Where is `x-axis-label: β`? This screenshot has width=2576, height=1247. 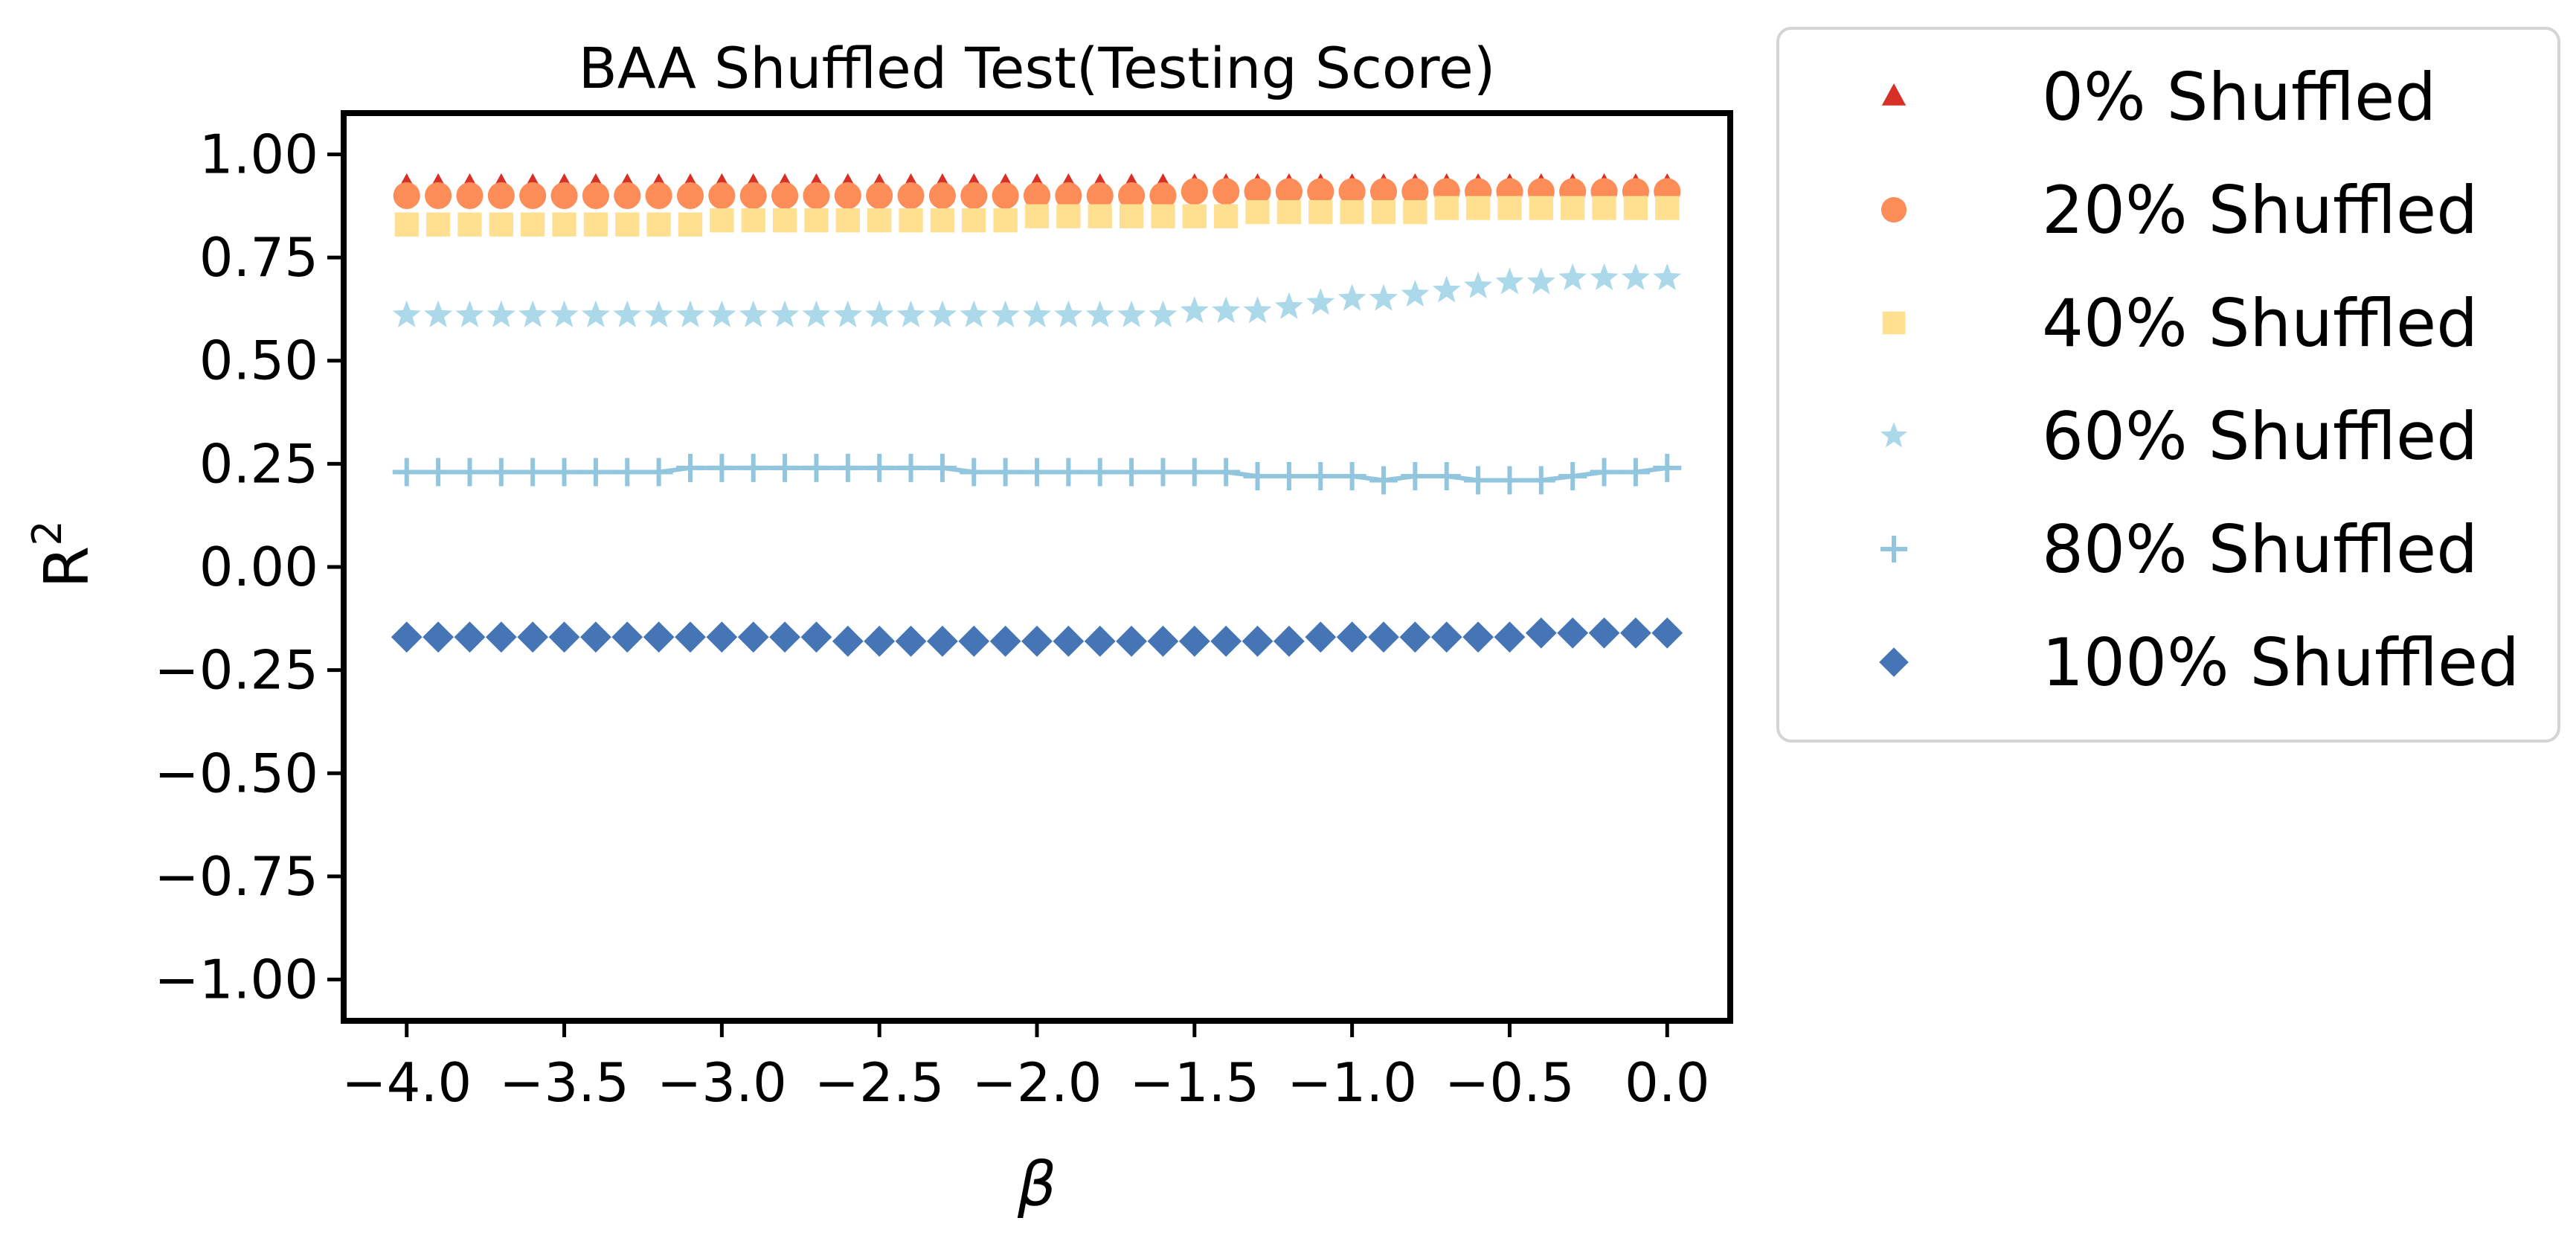
x-axis-label: β is located at coordinates (1036, 1185).